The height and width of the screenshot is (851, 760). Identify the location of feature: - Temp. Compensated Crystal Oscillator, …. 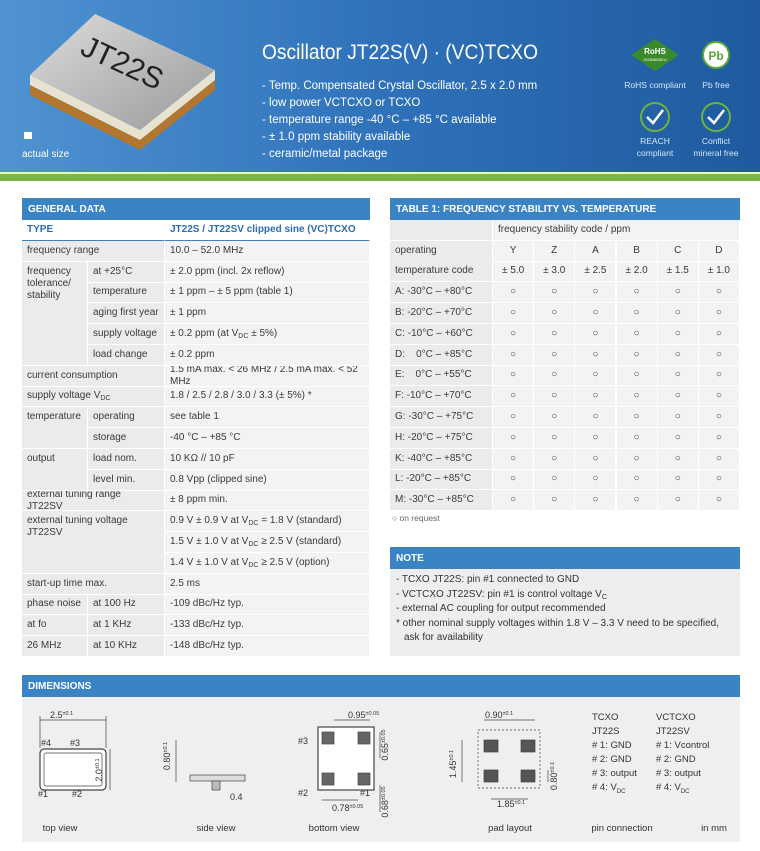
(399, 86).